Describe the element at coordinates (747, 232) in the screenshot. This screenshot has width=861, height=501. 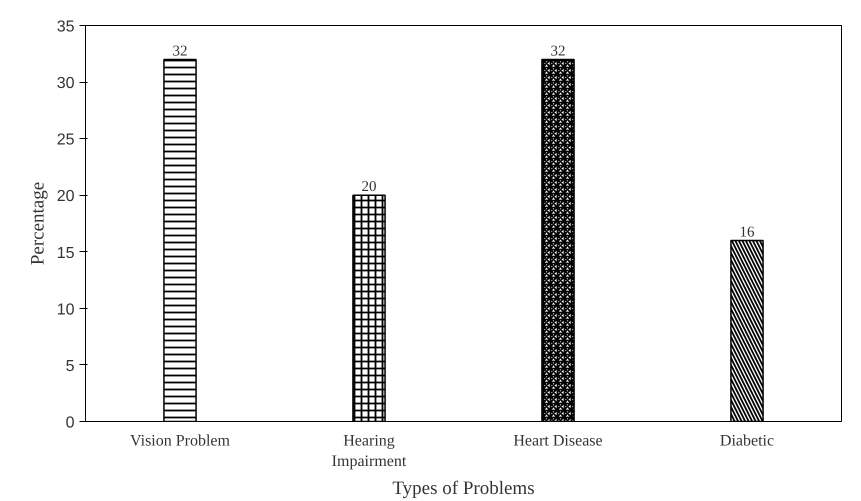
I see `data-label: 16` at that location.